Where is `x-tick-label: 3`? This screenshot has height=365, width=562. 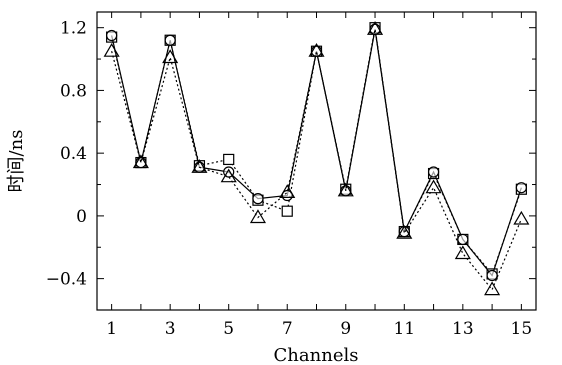
x-tick-label: 3 is located at coordinates (170, 329).